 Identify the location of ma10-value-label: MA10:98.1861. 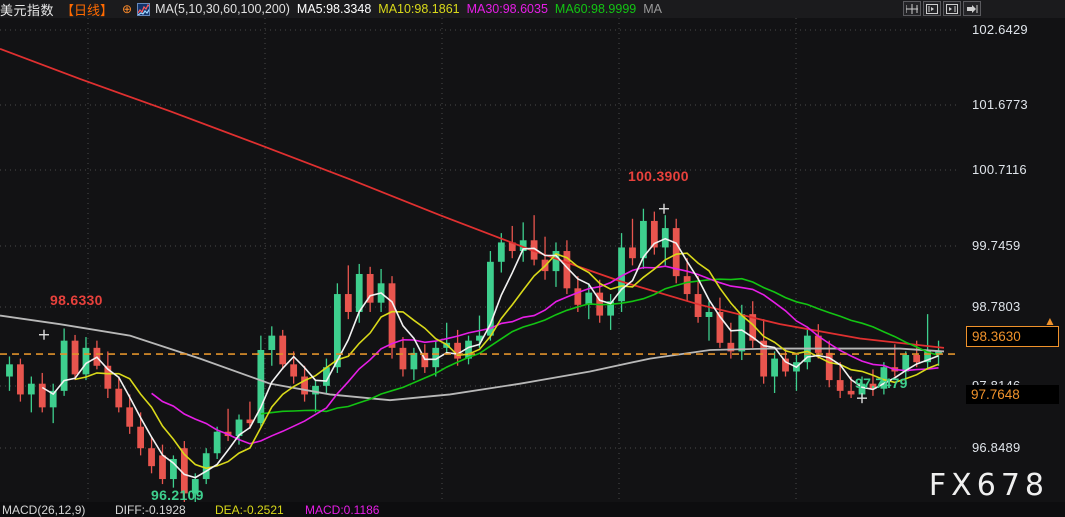
(419, 9).